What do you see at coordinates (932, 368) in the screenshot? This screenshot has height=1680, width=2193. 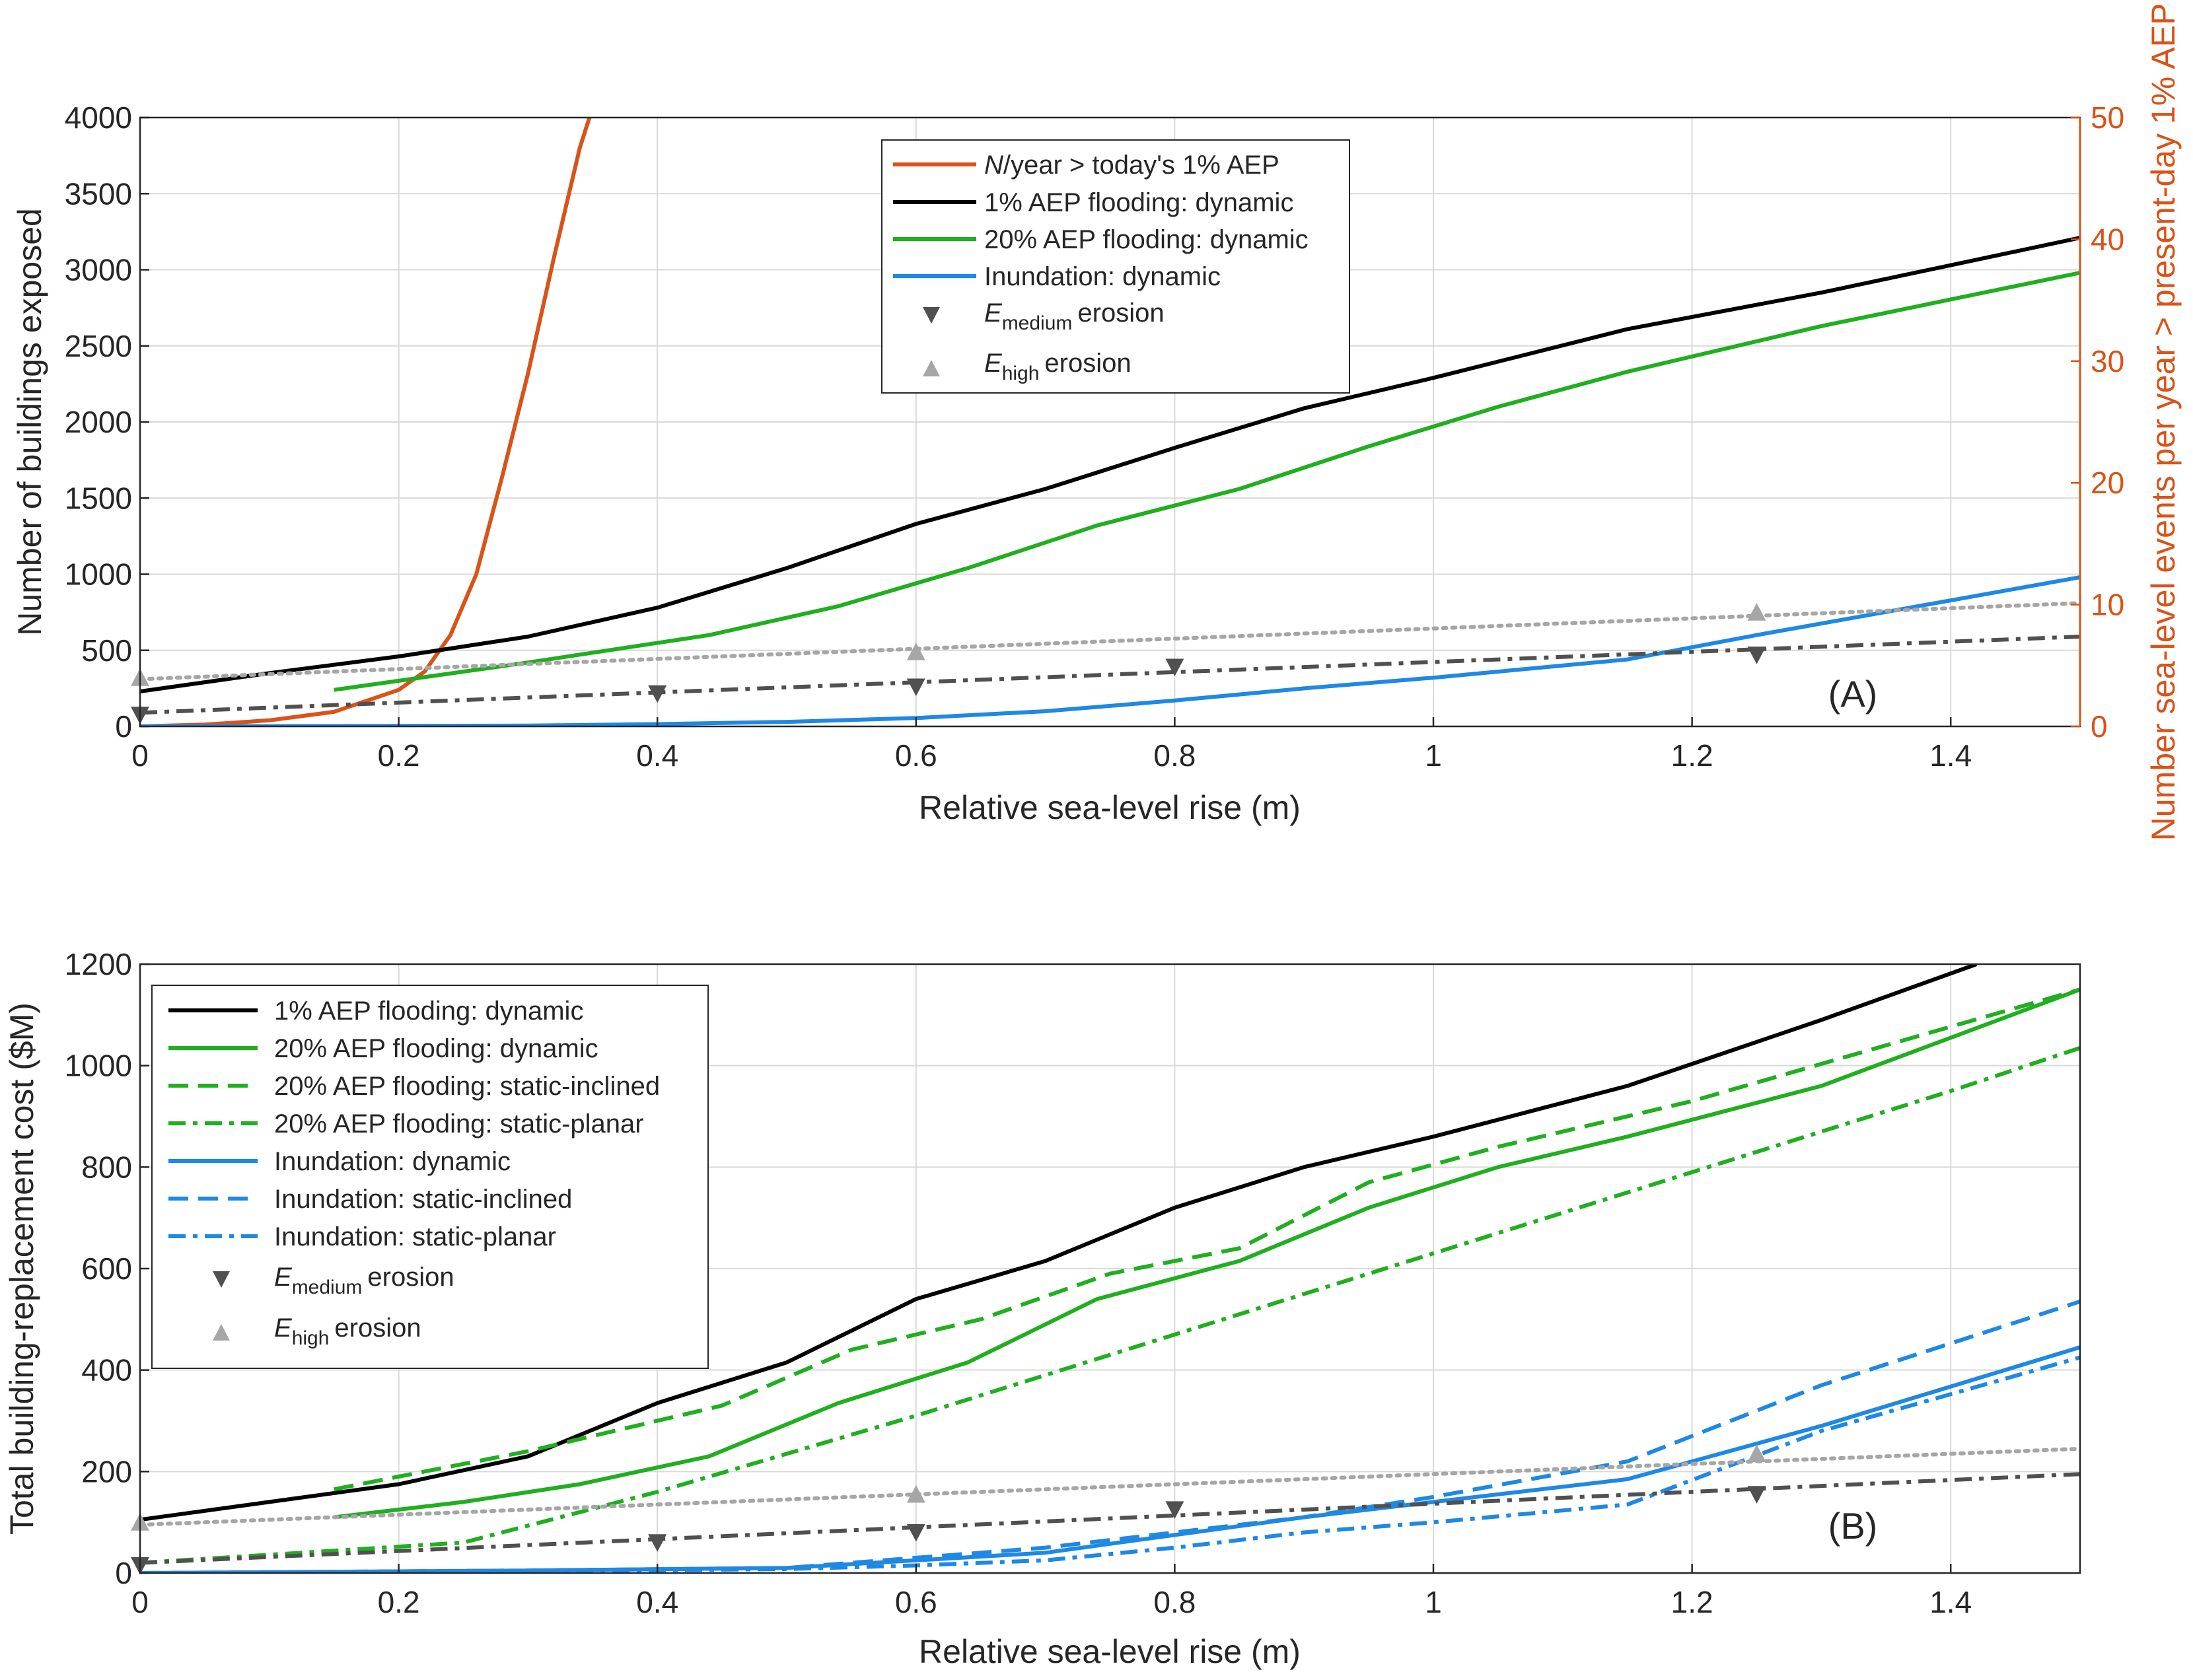 I see `legend-a-swatch-ehigh` at bounding box center [932, 368].